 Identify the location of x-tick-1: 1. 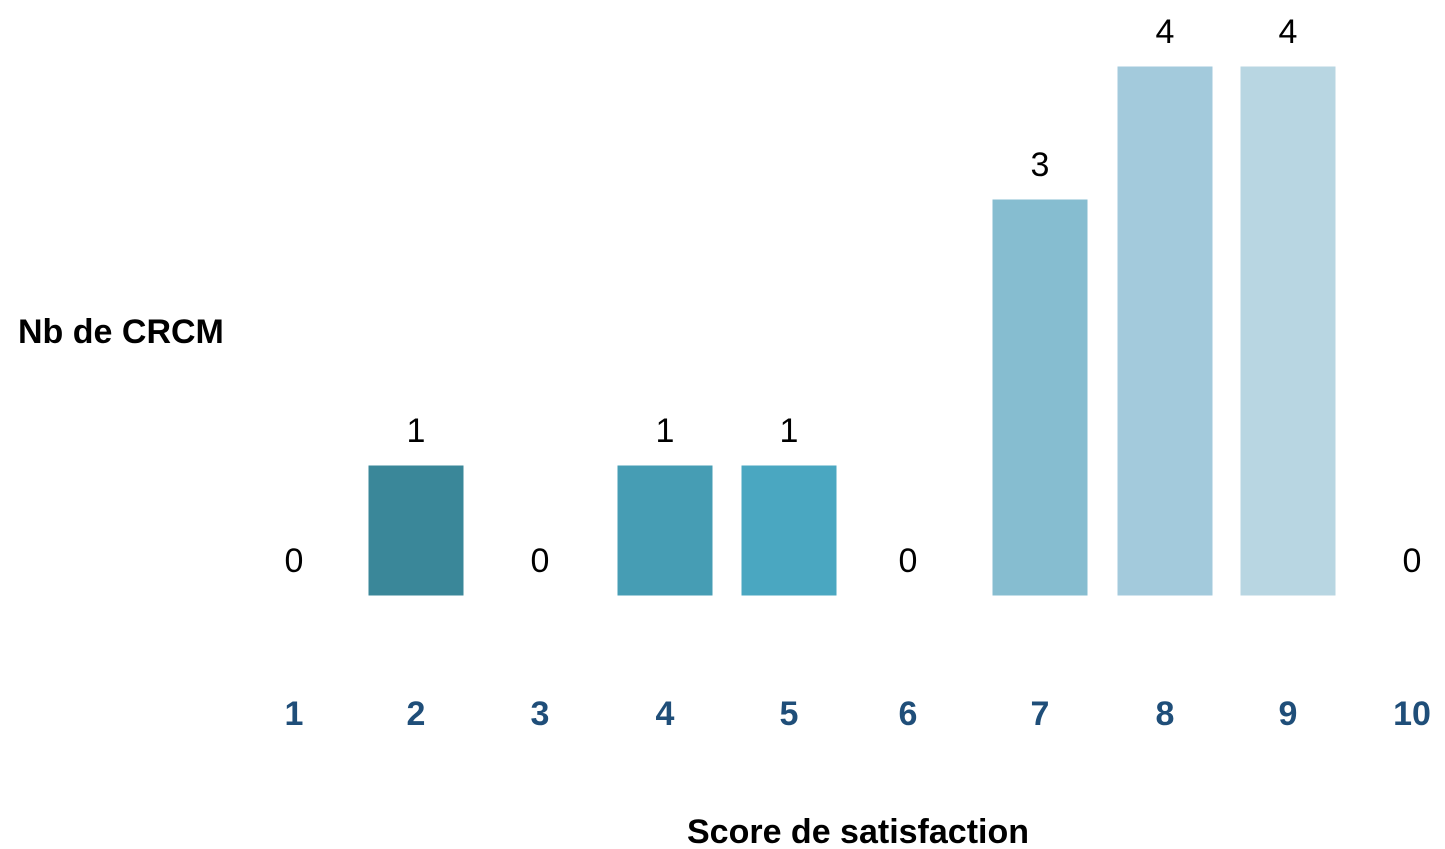
(294, 714).